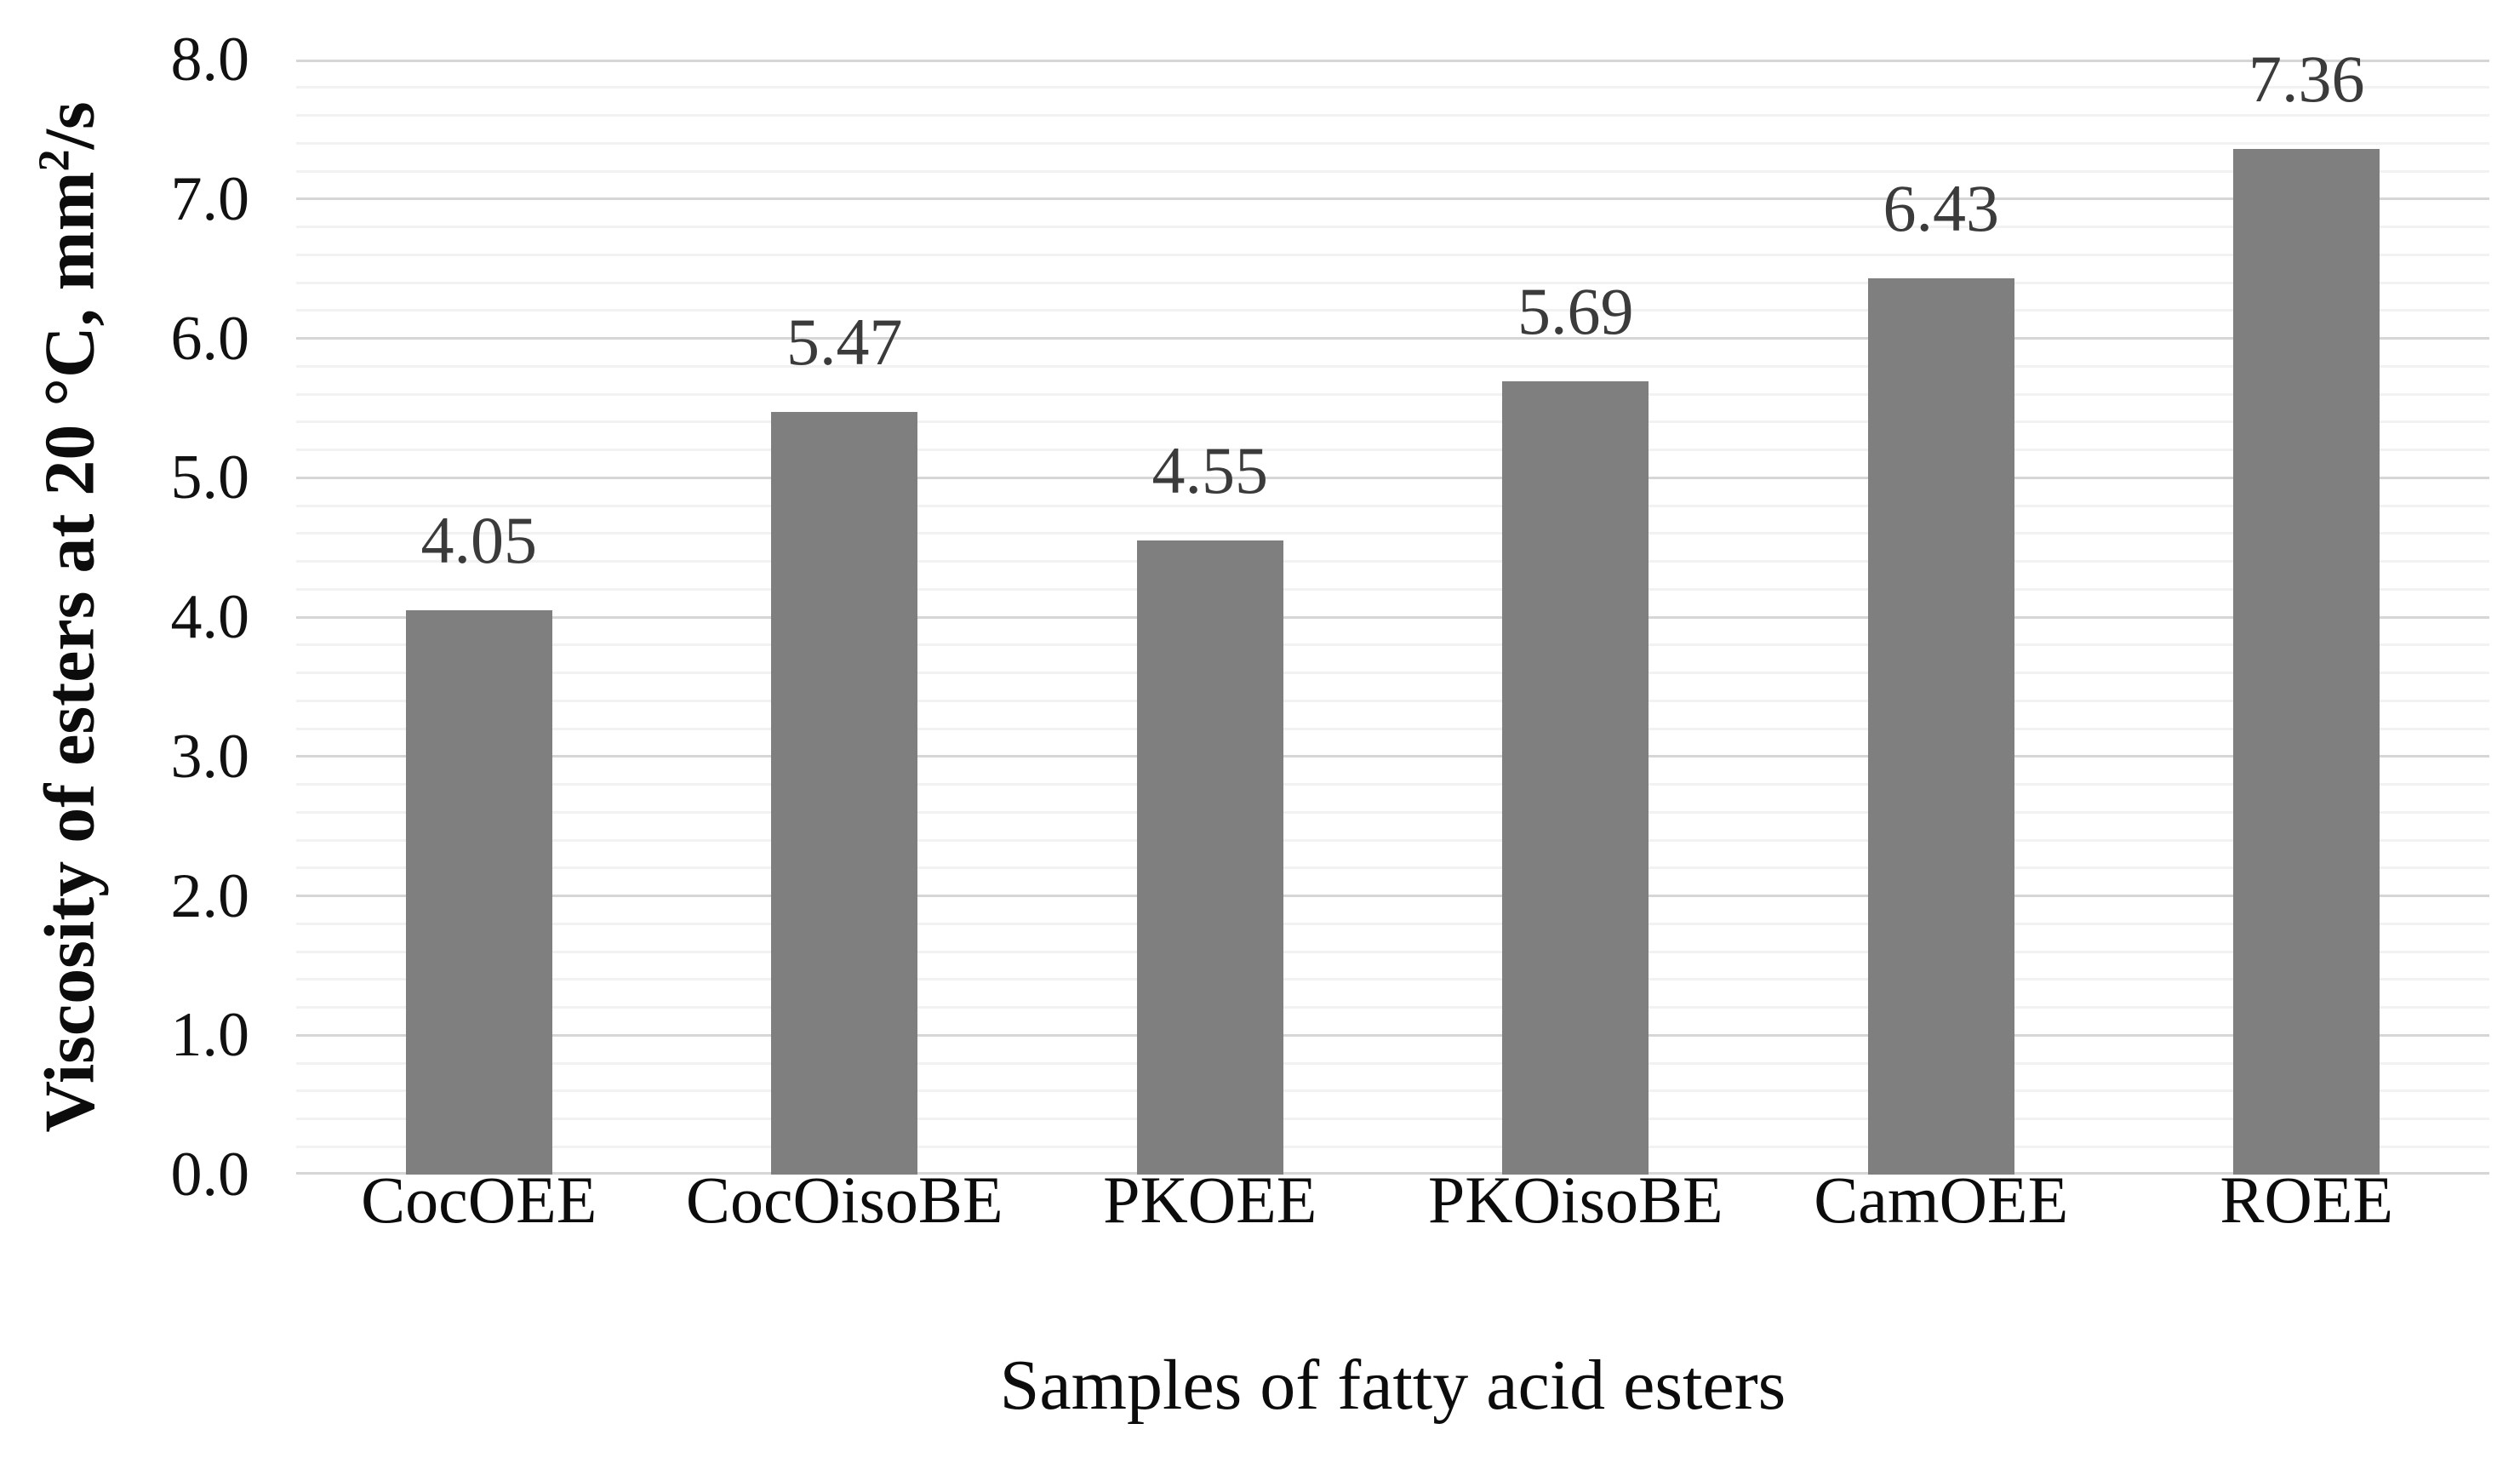 Image resolution: width=2520 pixels, height=1458 pixels. Describe the element at coordinates (479, 539) in the screenshot. I see `bar-value-label: 4.05` at that location.